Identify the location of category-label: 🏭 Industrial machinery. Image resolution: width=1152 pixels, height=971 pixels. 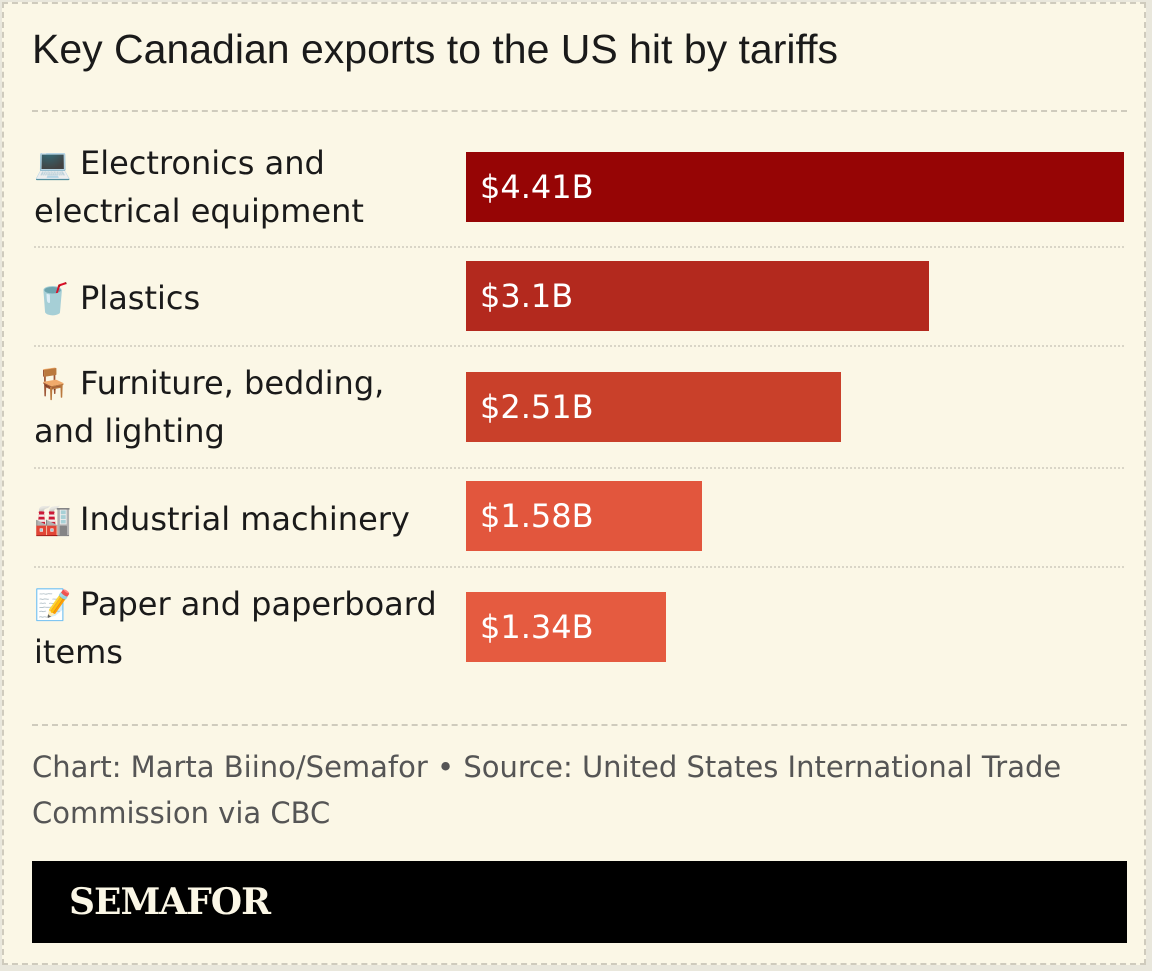
(241, 520).